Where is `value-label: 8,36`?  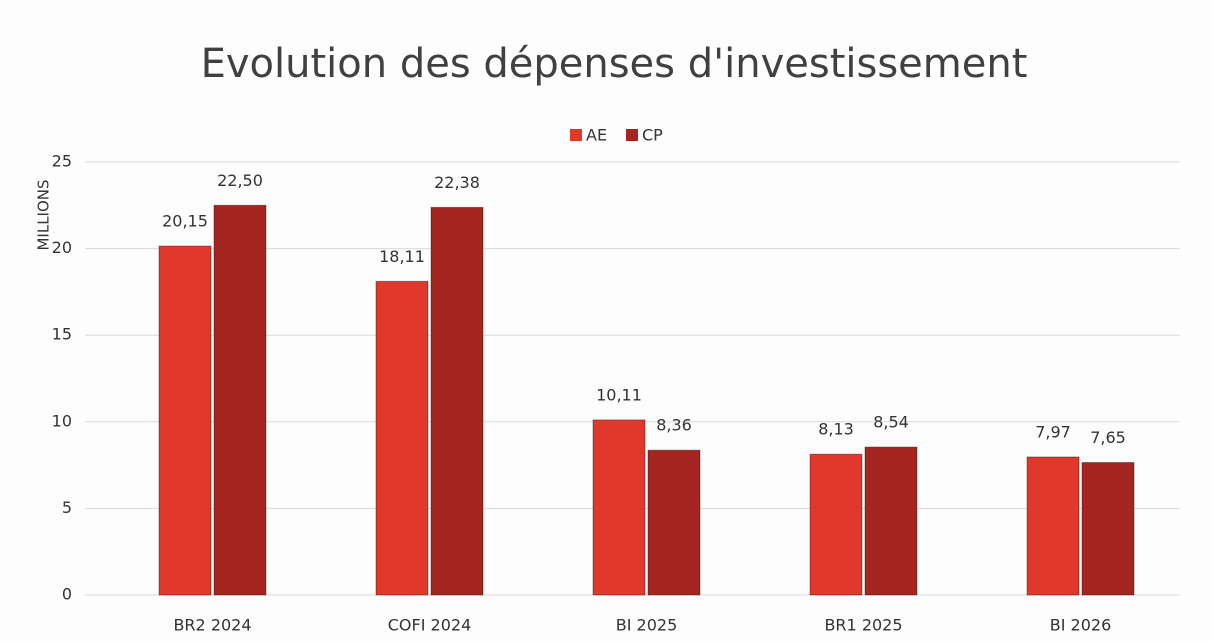
value-label: 8,36 is located at coordinates (674, 425).